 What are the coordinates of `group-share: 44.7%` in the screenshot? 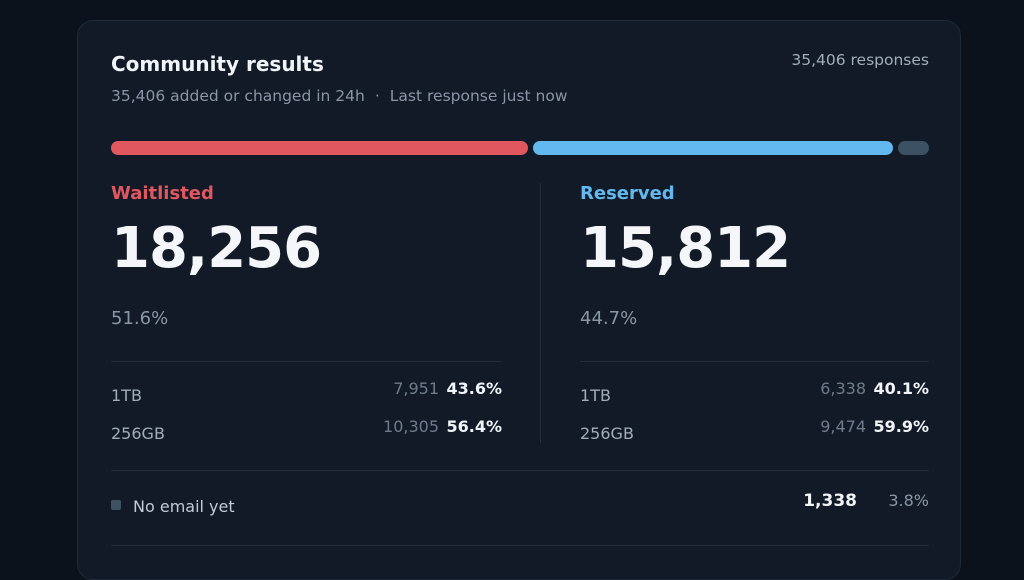 It's located at (609, 318).